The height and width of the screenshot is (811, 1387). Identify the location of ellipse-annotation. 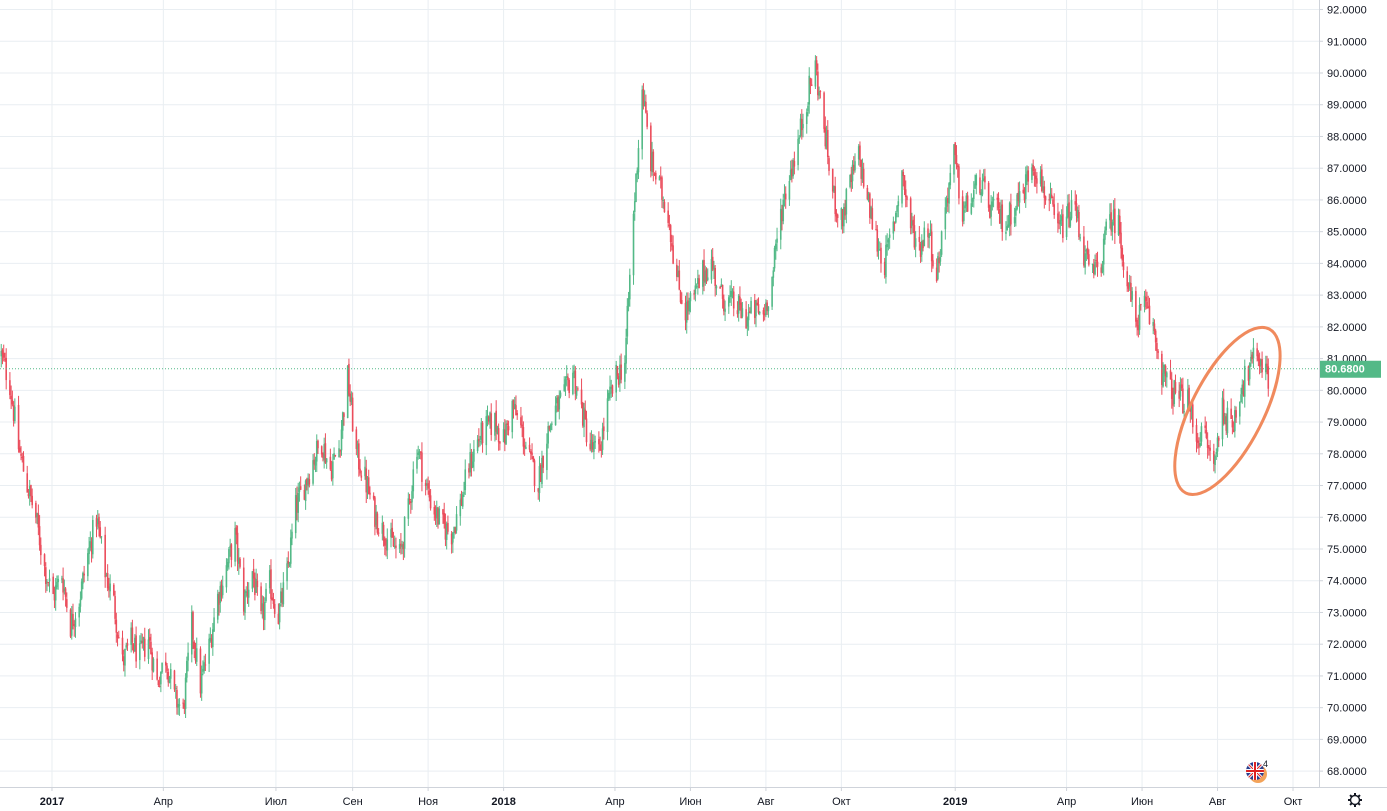
(1228, 411).